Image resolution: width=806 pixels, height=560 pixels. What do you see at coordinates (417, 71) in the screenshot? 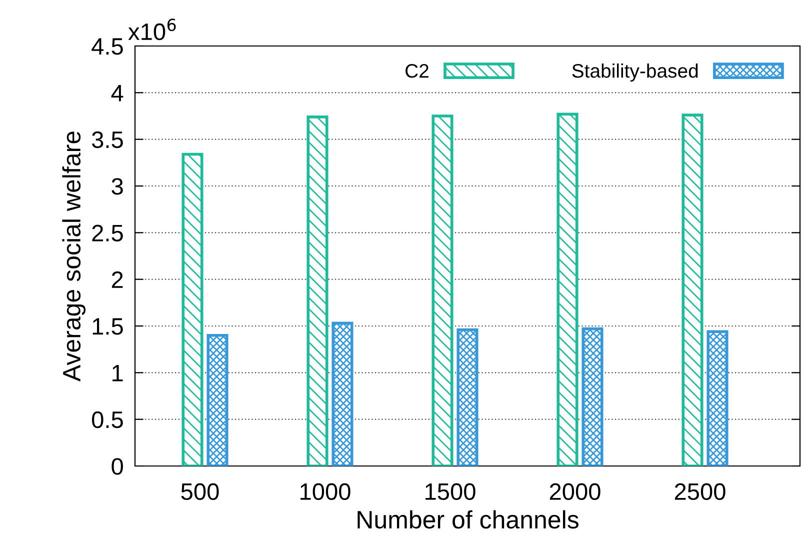
I see `legend-label: C2` at bounding box center [417, 71].